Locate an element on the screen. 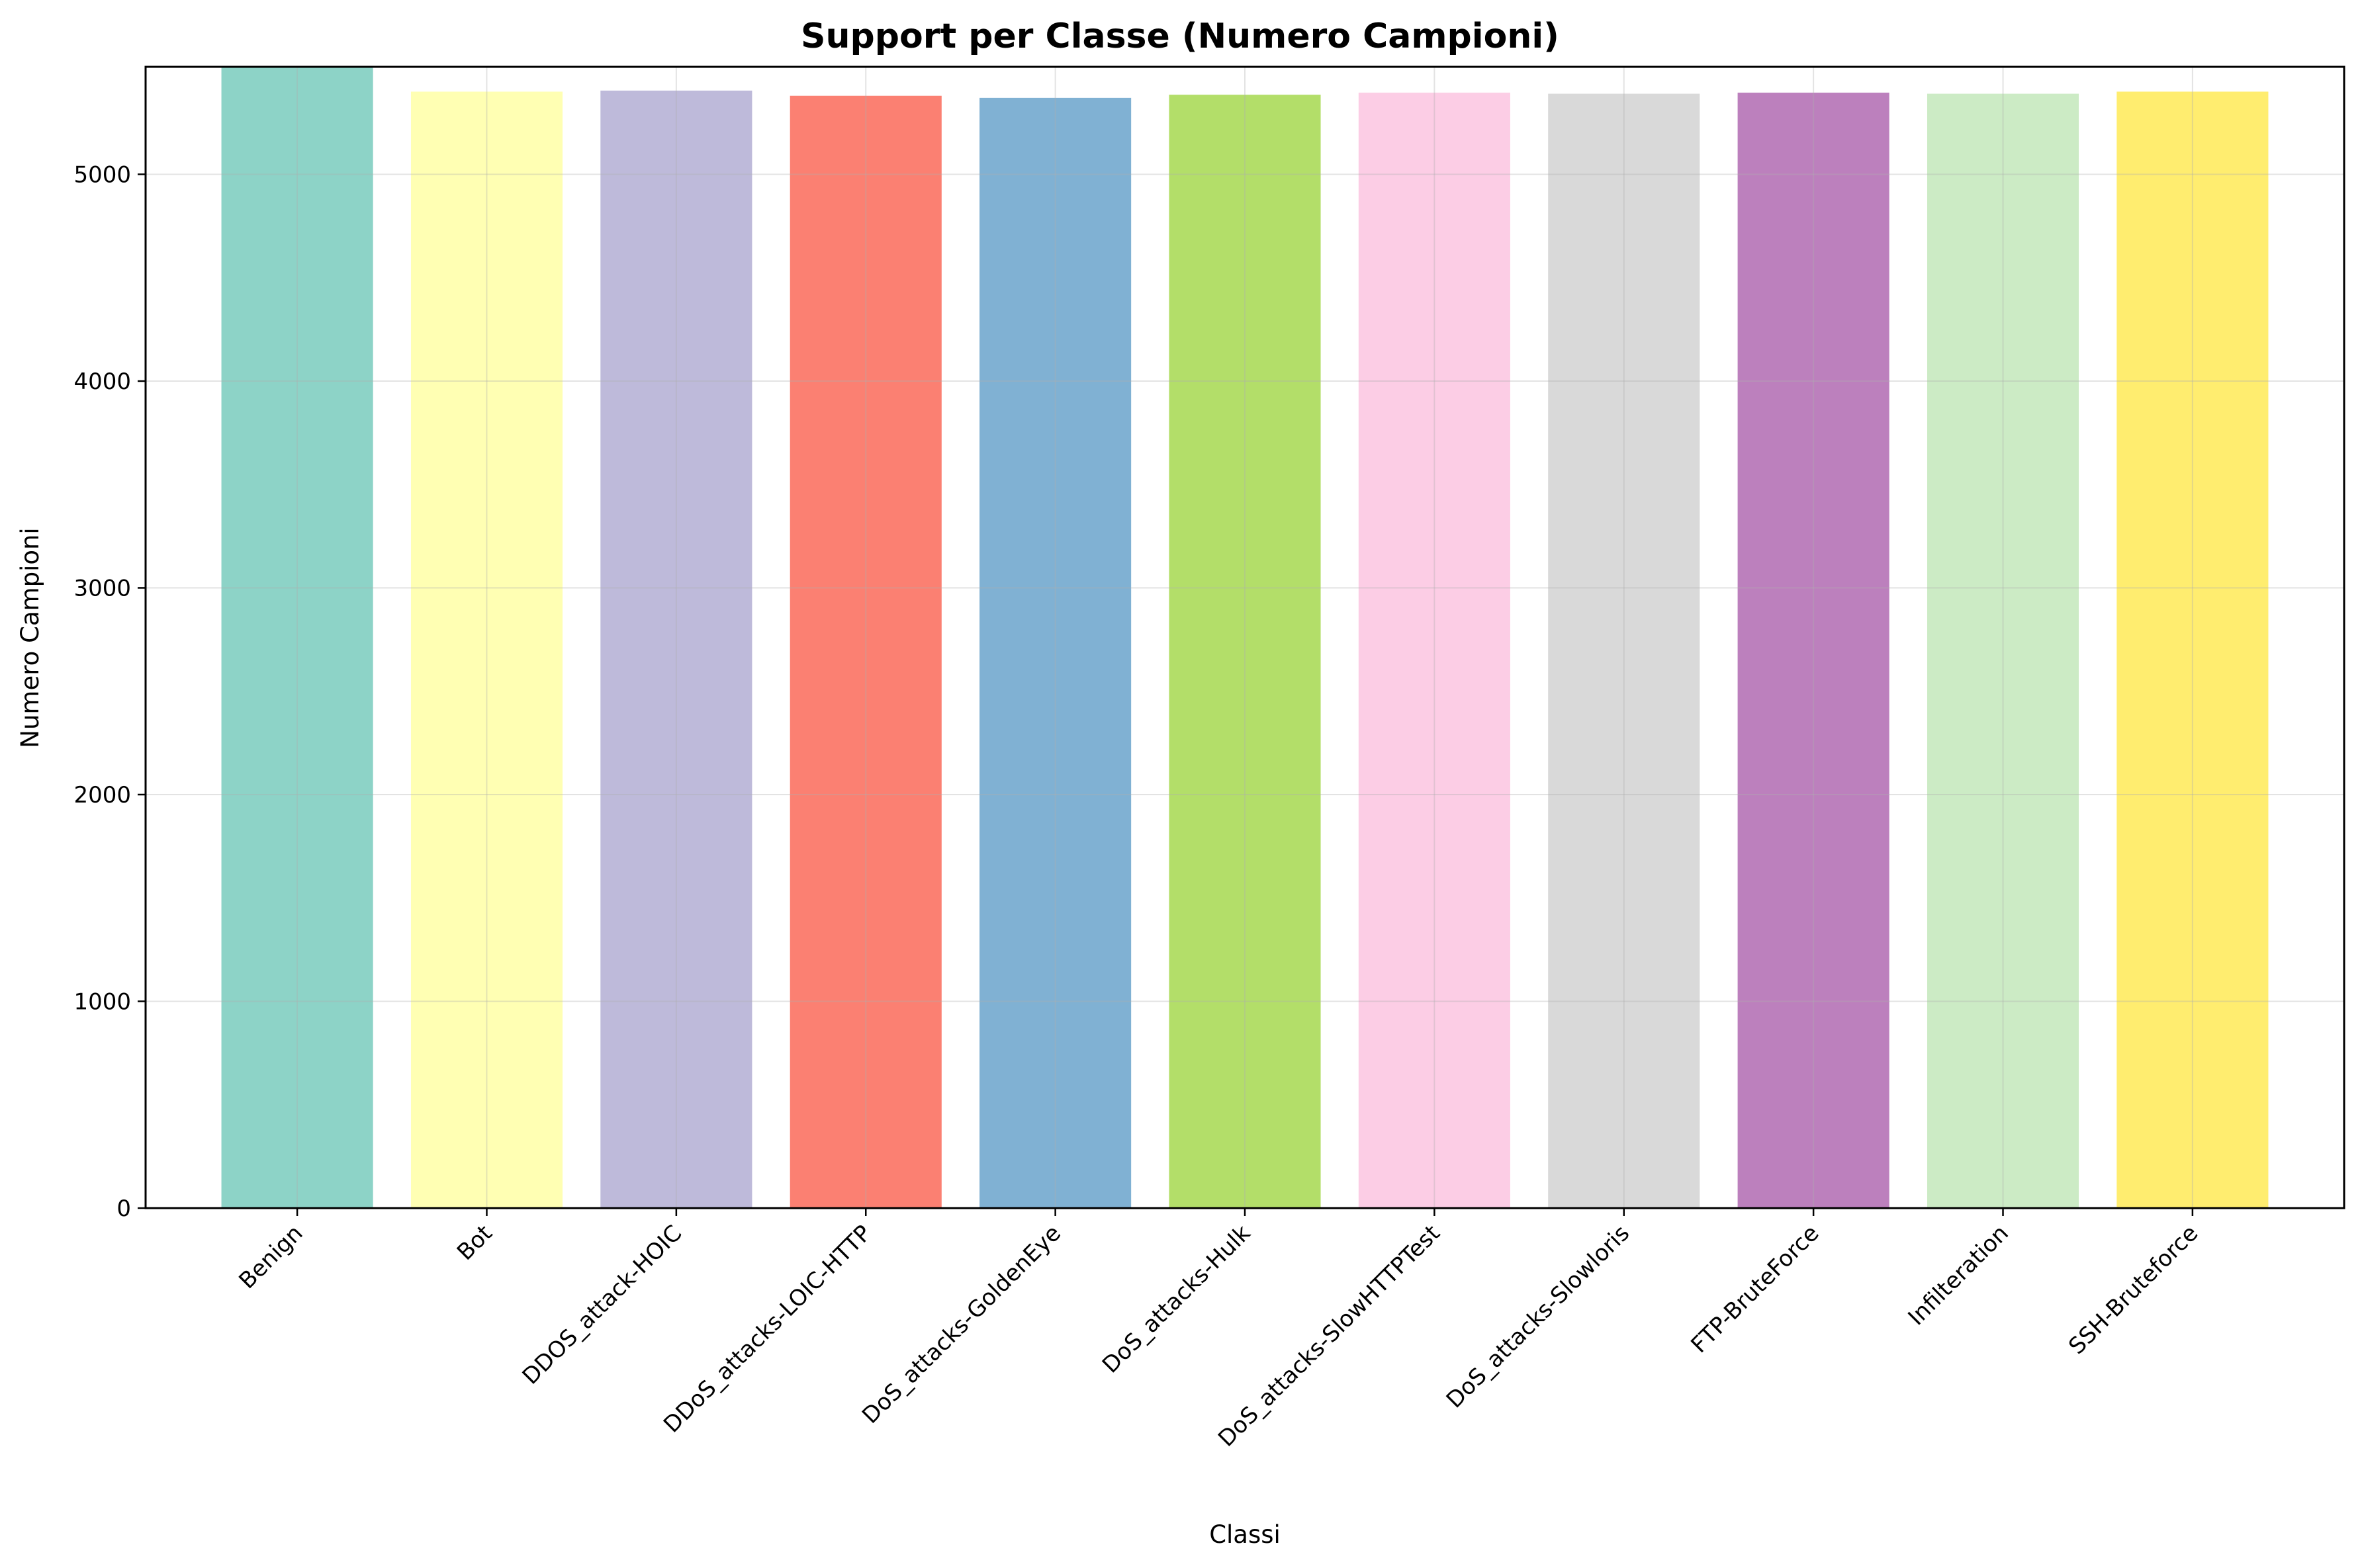 This screenshot has height=1568, width=2362. bar-ddos-attack-hoic is located at coordinates (676, 649).